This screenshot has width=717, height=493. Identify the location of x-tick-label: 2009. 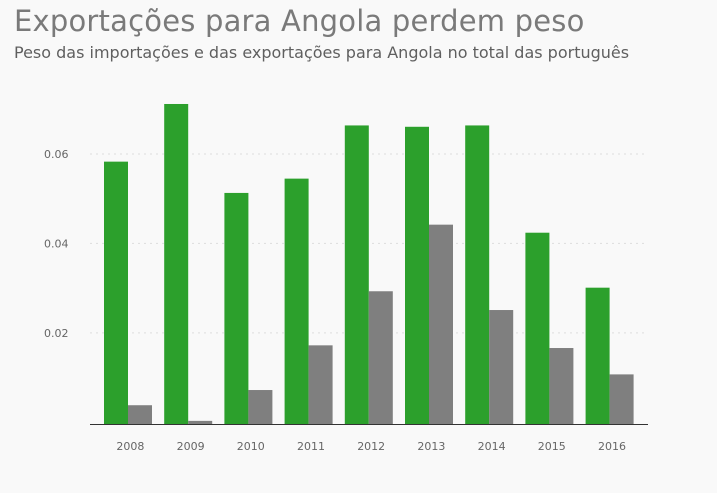
(191, 446).